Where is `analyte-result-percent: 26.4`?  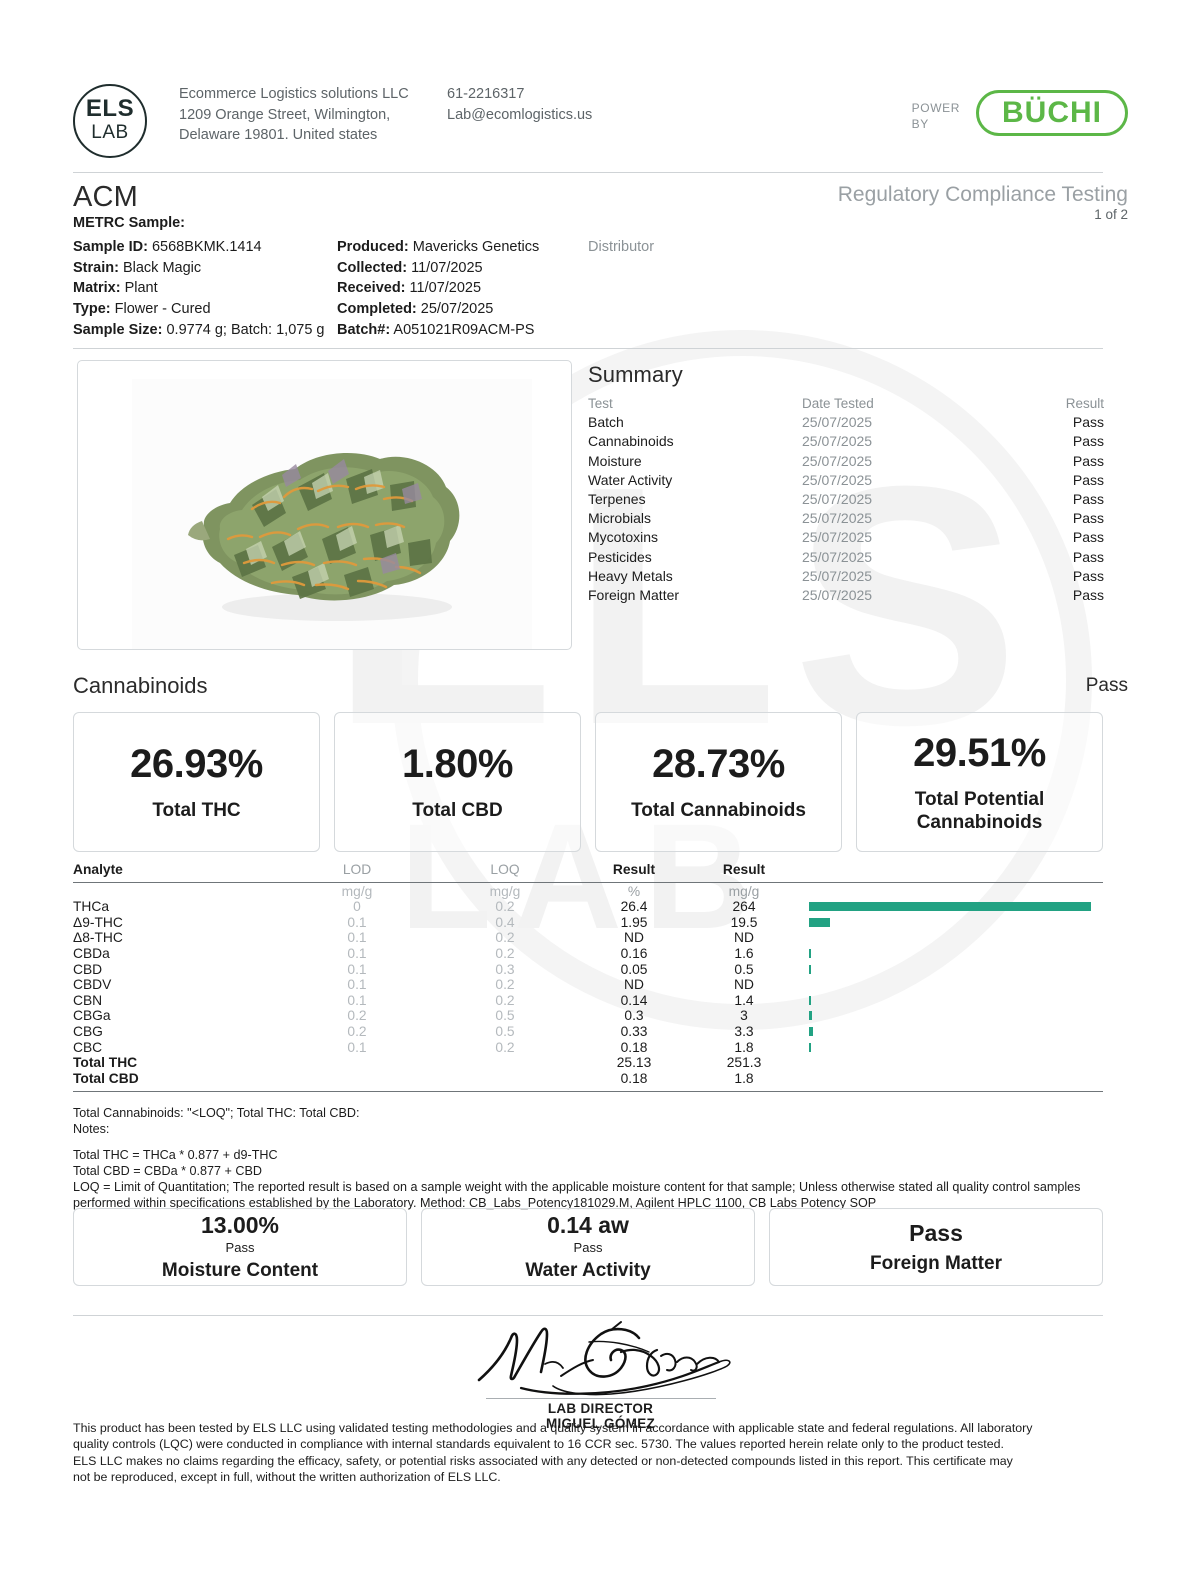 analyte-result-percent: 26.4 is located at coordinates (634, 907).